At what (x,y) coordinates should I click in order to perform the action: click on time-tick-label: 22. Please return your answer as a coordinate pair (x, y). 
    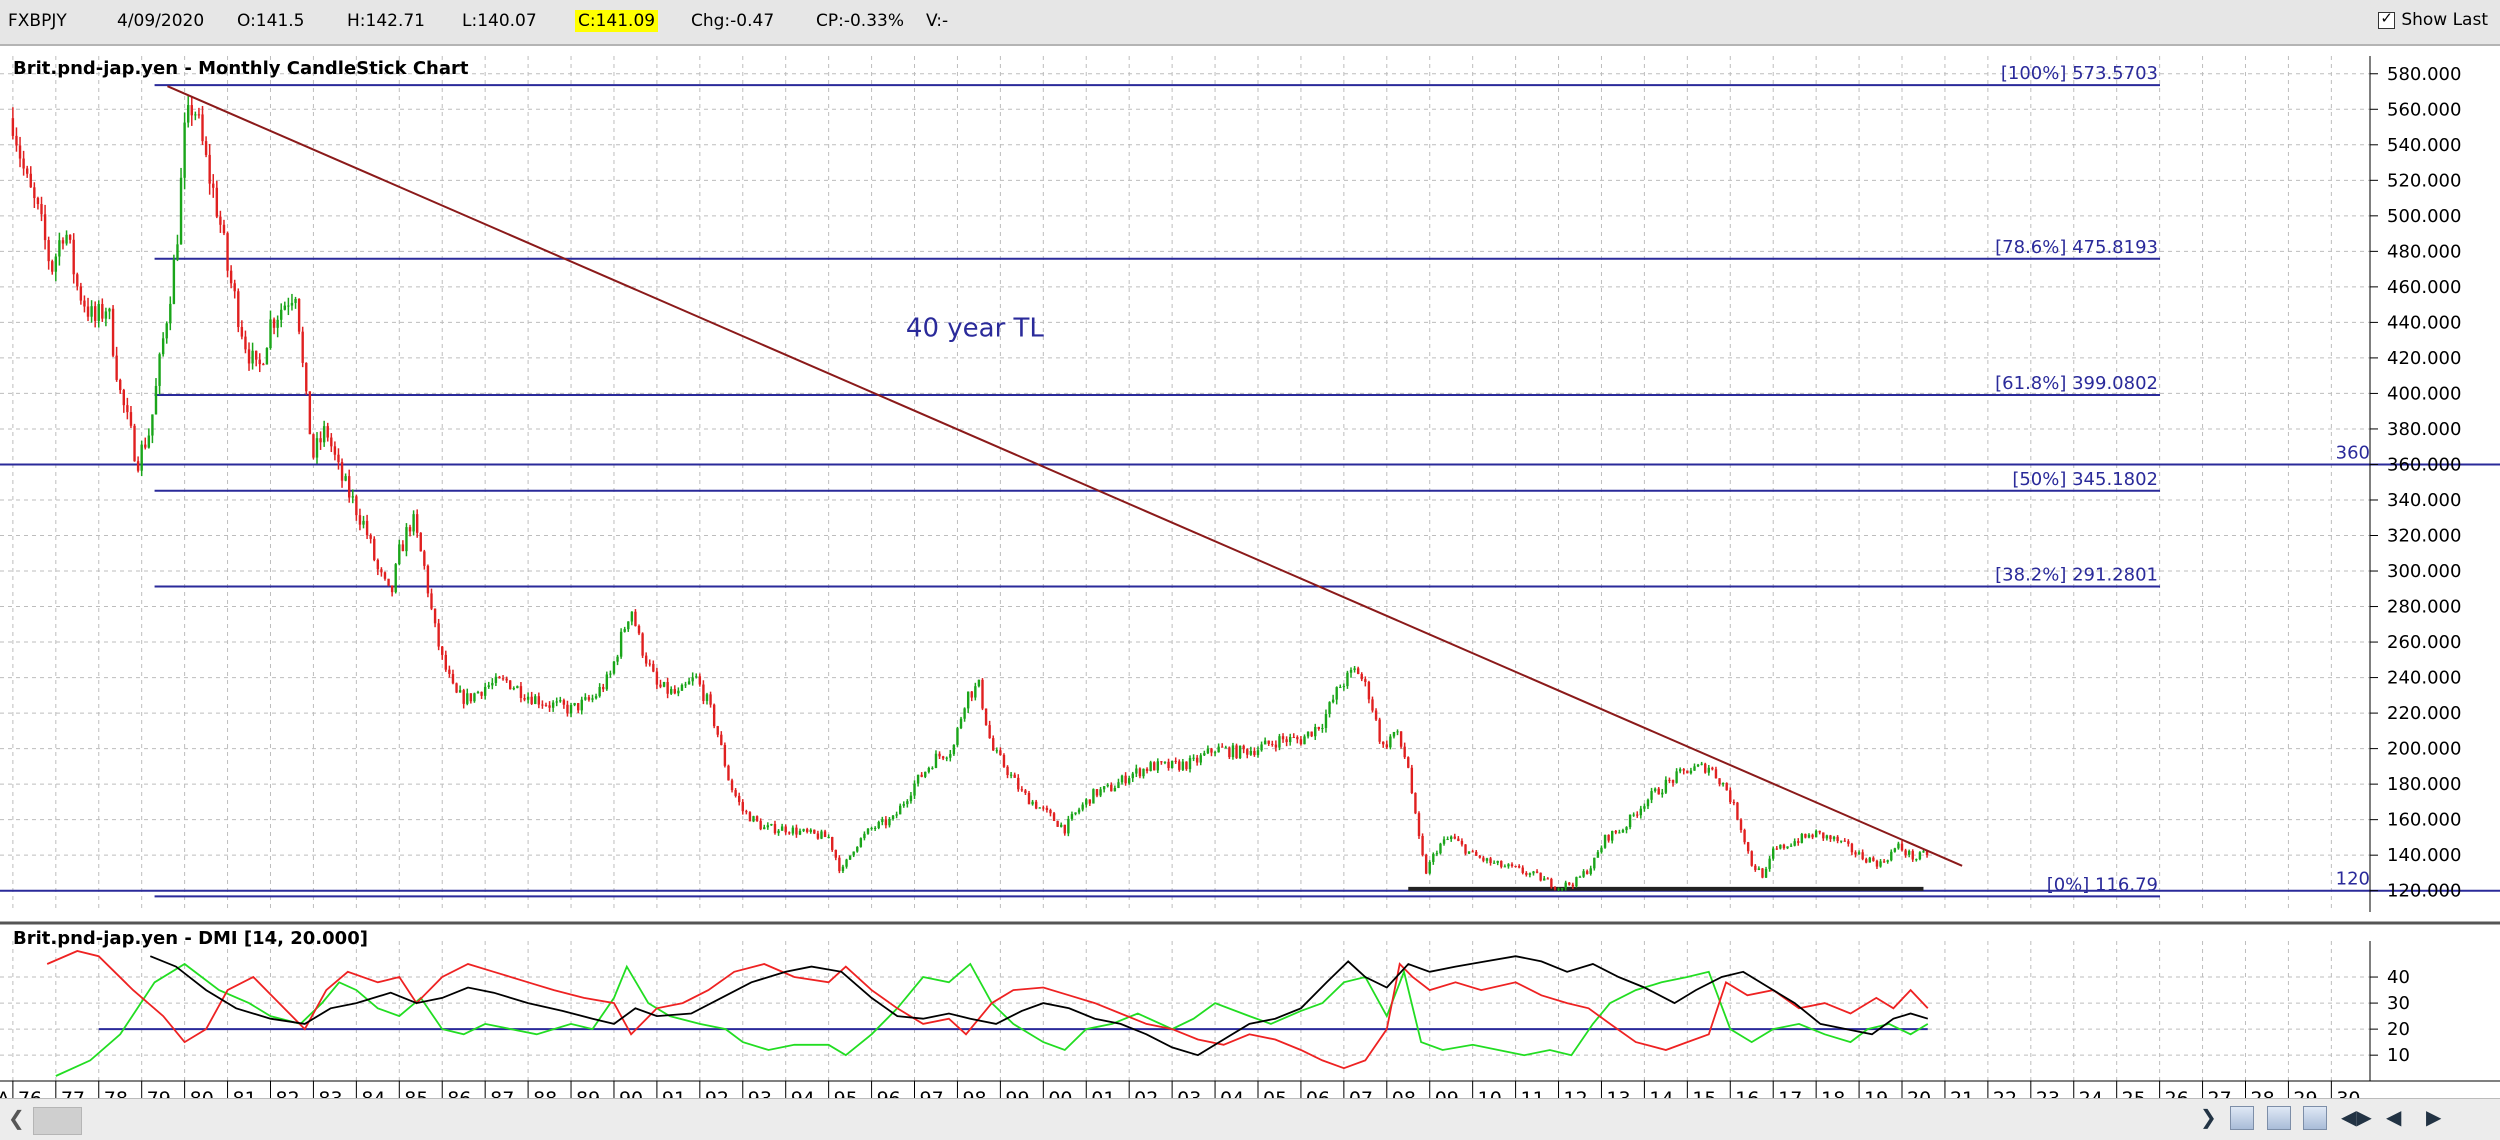
    Looking at the image, I should click on (2005, 1093).